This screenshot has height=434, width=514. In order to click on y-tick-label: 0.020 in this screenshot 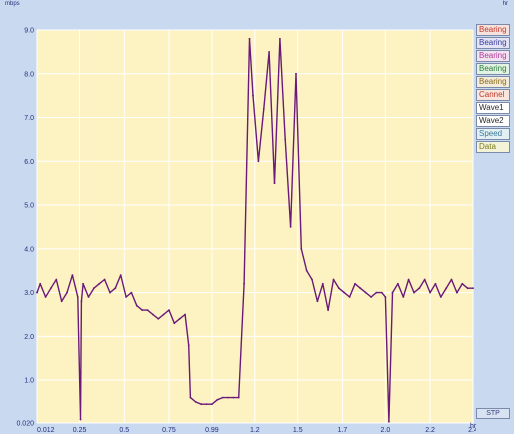, I will do `click(25, 424)`.